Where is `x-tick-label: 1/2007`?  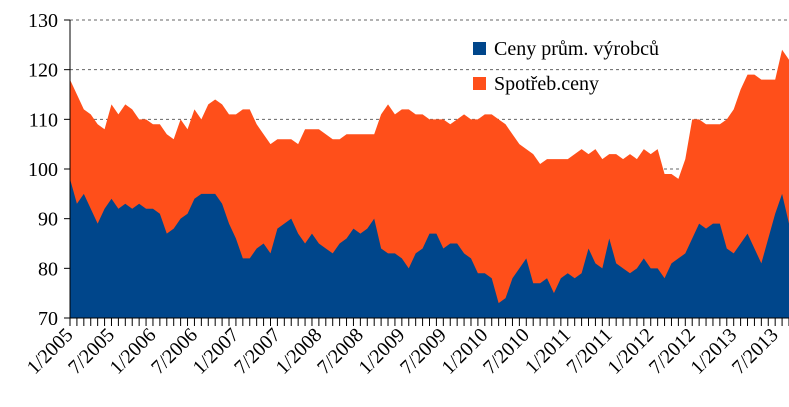 x-tick-label: 1/2007 is located at coordinates (216, 351).